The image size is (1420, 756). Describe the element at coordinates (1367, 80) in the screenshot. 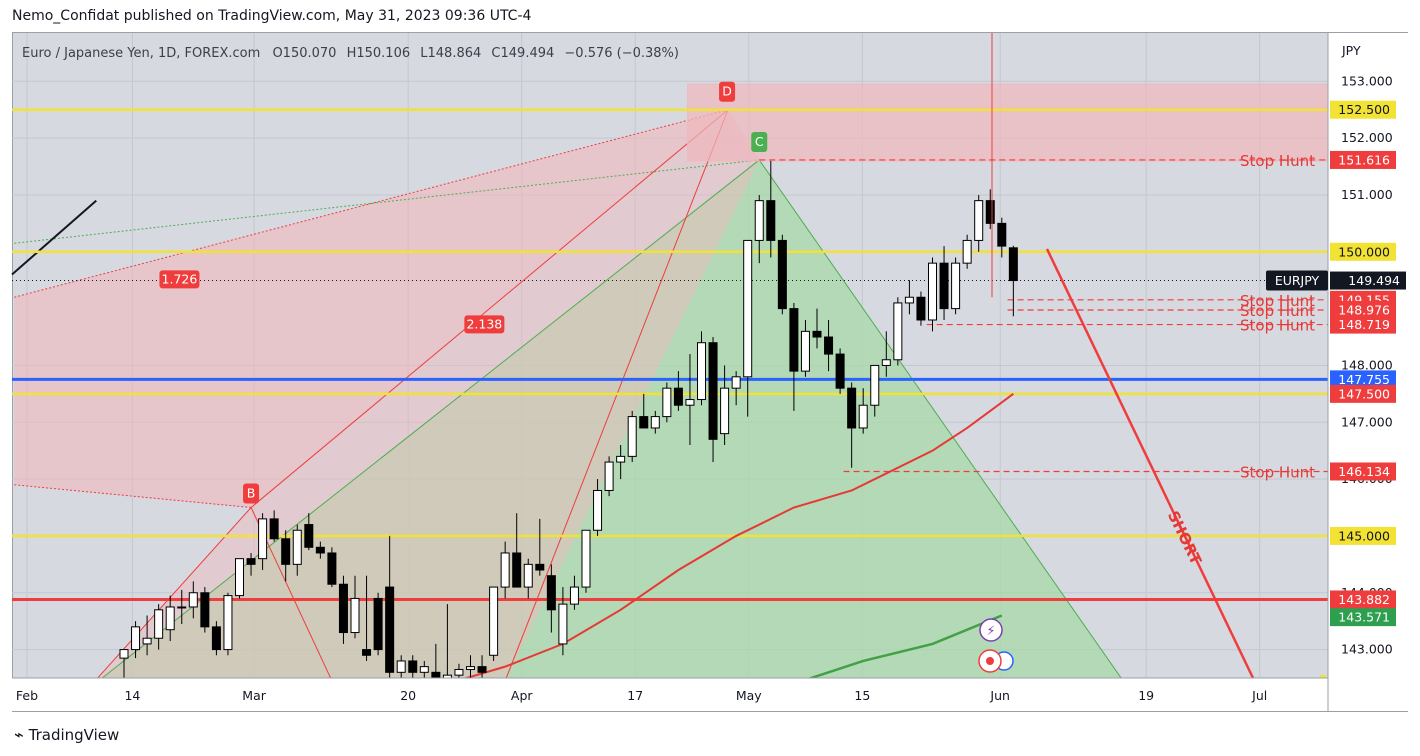

I see `price-tick-label: 153.000` at that location.